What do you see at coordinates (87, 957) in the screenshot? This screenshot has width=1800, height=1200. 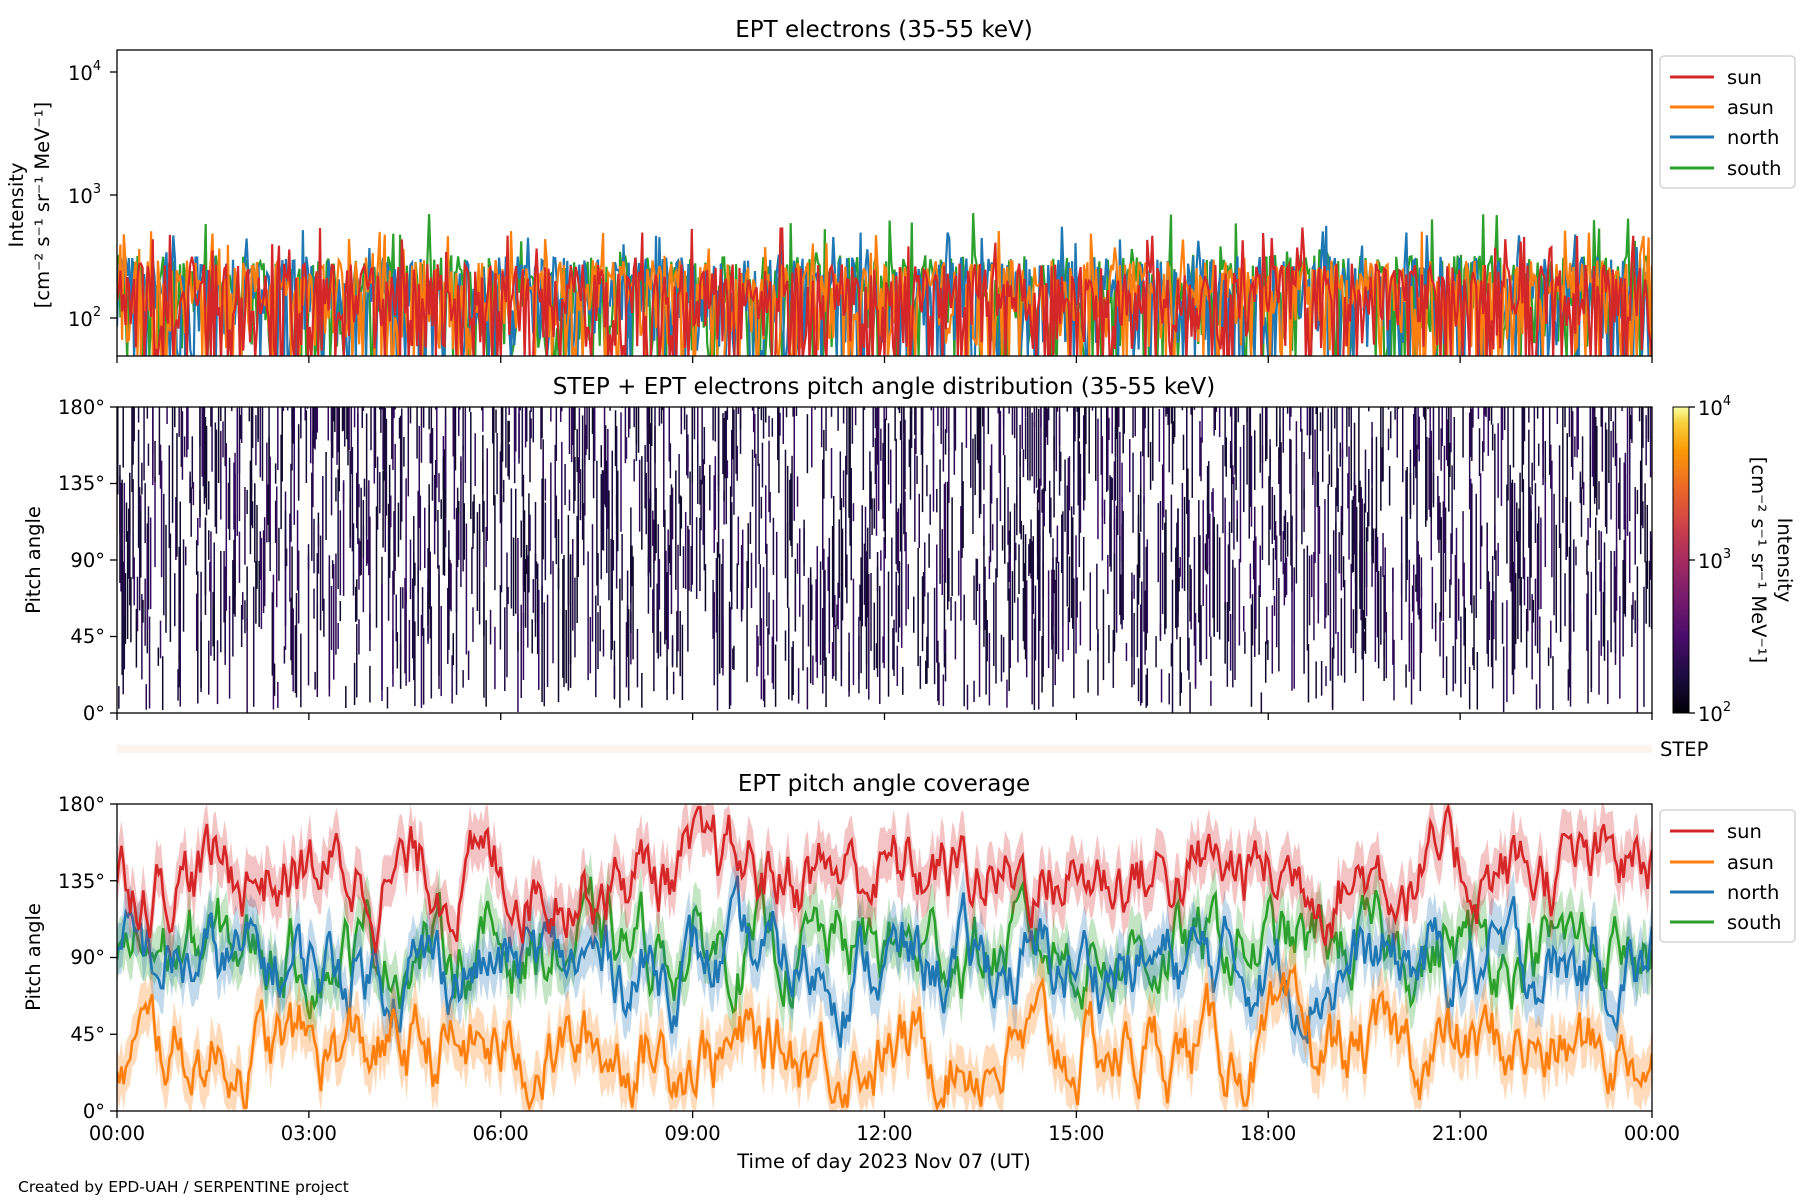 I see `panel3-ytick-90: 90°` at bounding box center [87, 957].